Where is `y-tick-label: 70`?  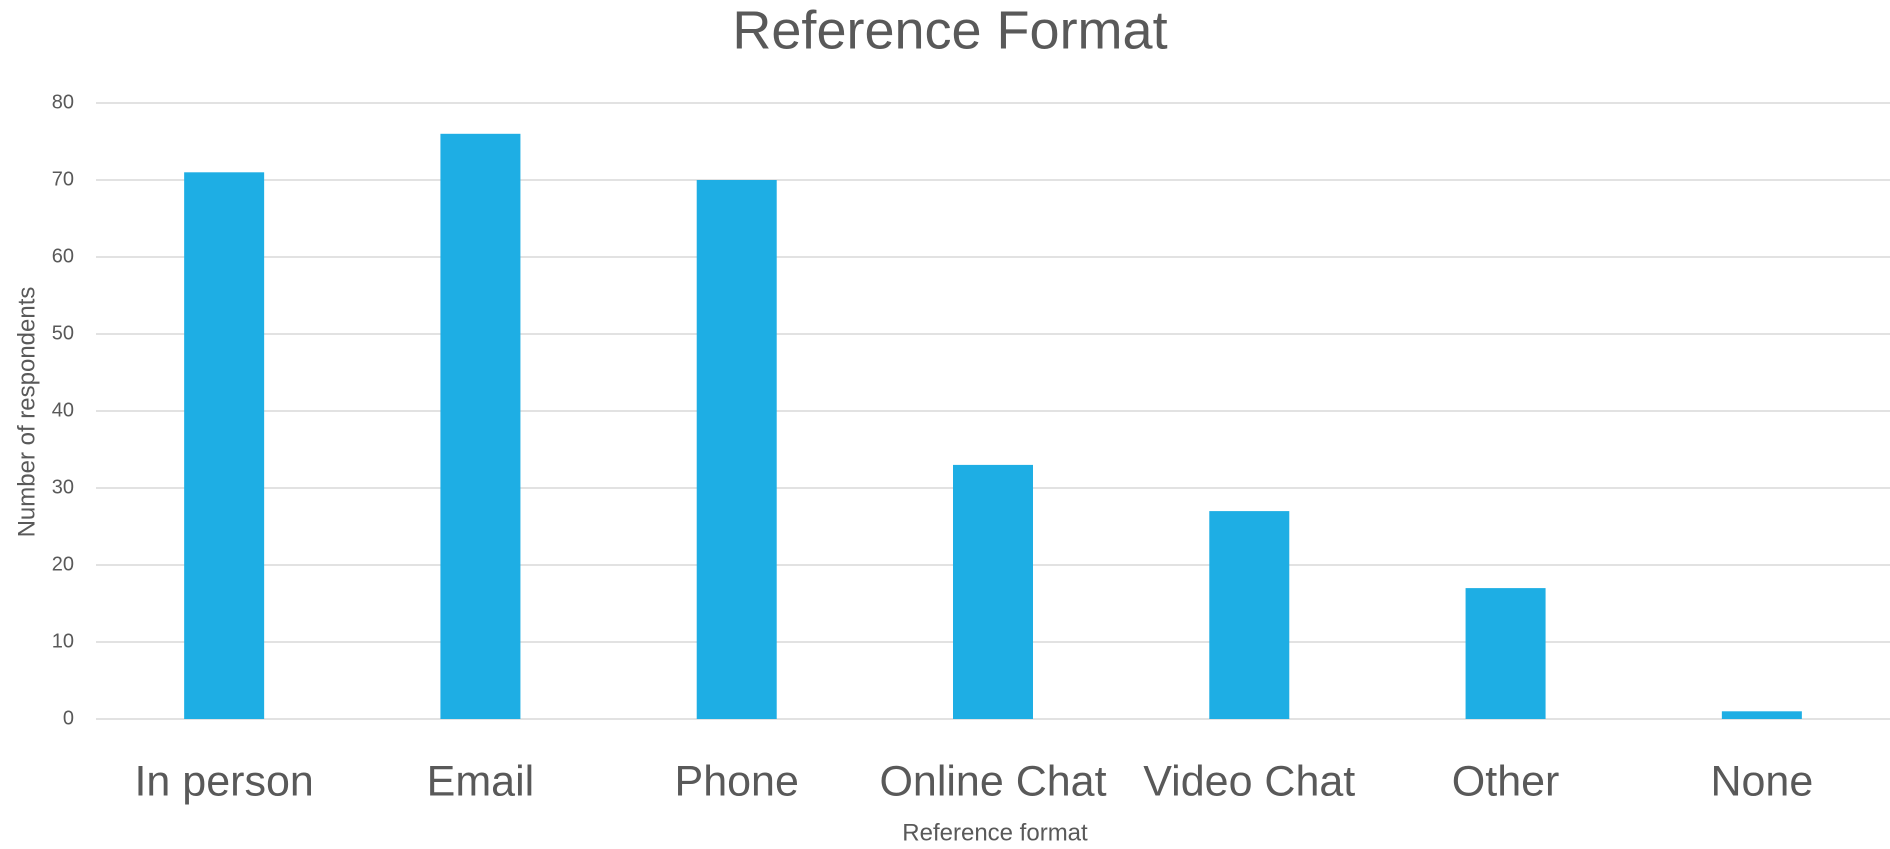
y-tick-label: 70 is located at coordinates (63, 179).